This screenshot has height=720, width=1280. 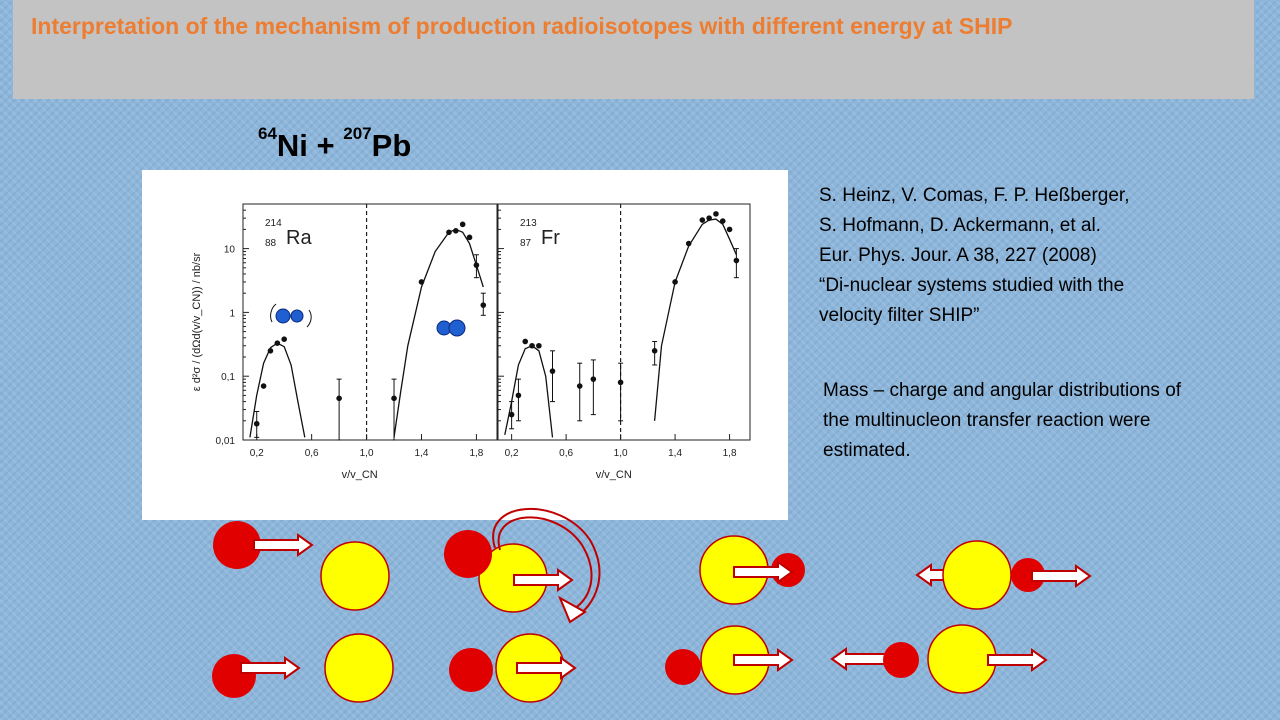 What do you see at coordinates (550, 238) in the screenshot?
I see `nuclide-symbol: Fr` at bounding box center [550, 238].